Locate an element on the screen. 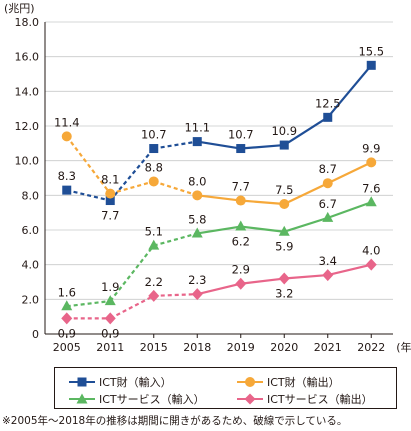 The height and width of the screenshot is (431, 411). x-tick-label: 2018 is located at coordinates (197, 347).